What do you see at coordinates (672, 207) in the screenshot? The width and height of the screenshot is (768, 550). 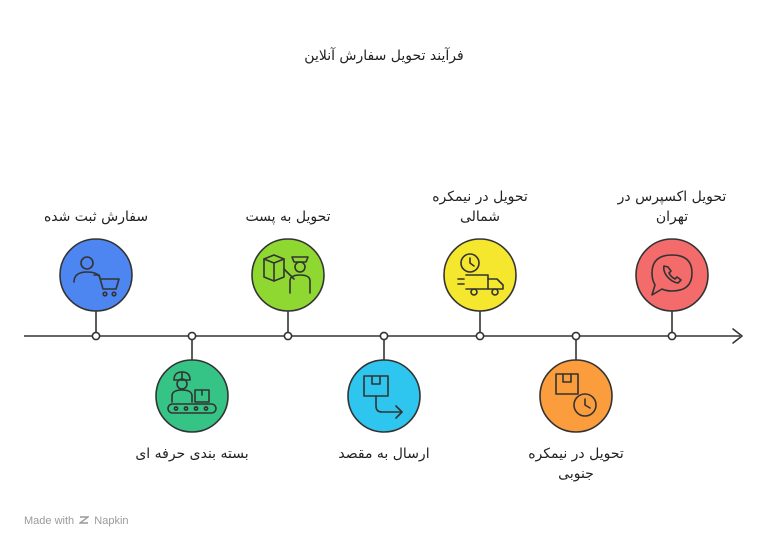 I see `step-label: تحویل اکسپرس در تهران` at bounding box center [672, 207].